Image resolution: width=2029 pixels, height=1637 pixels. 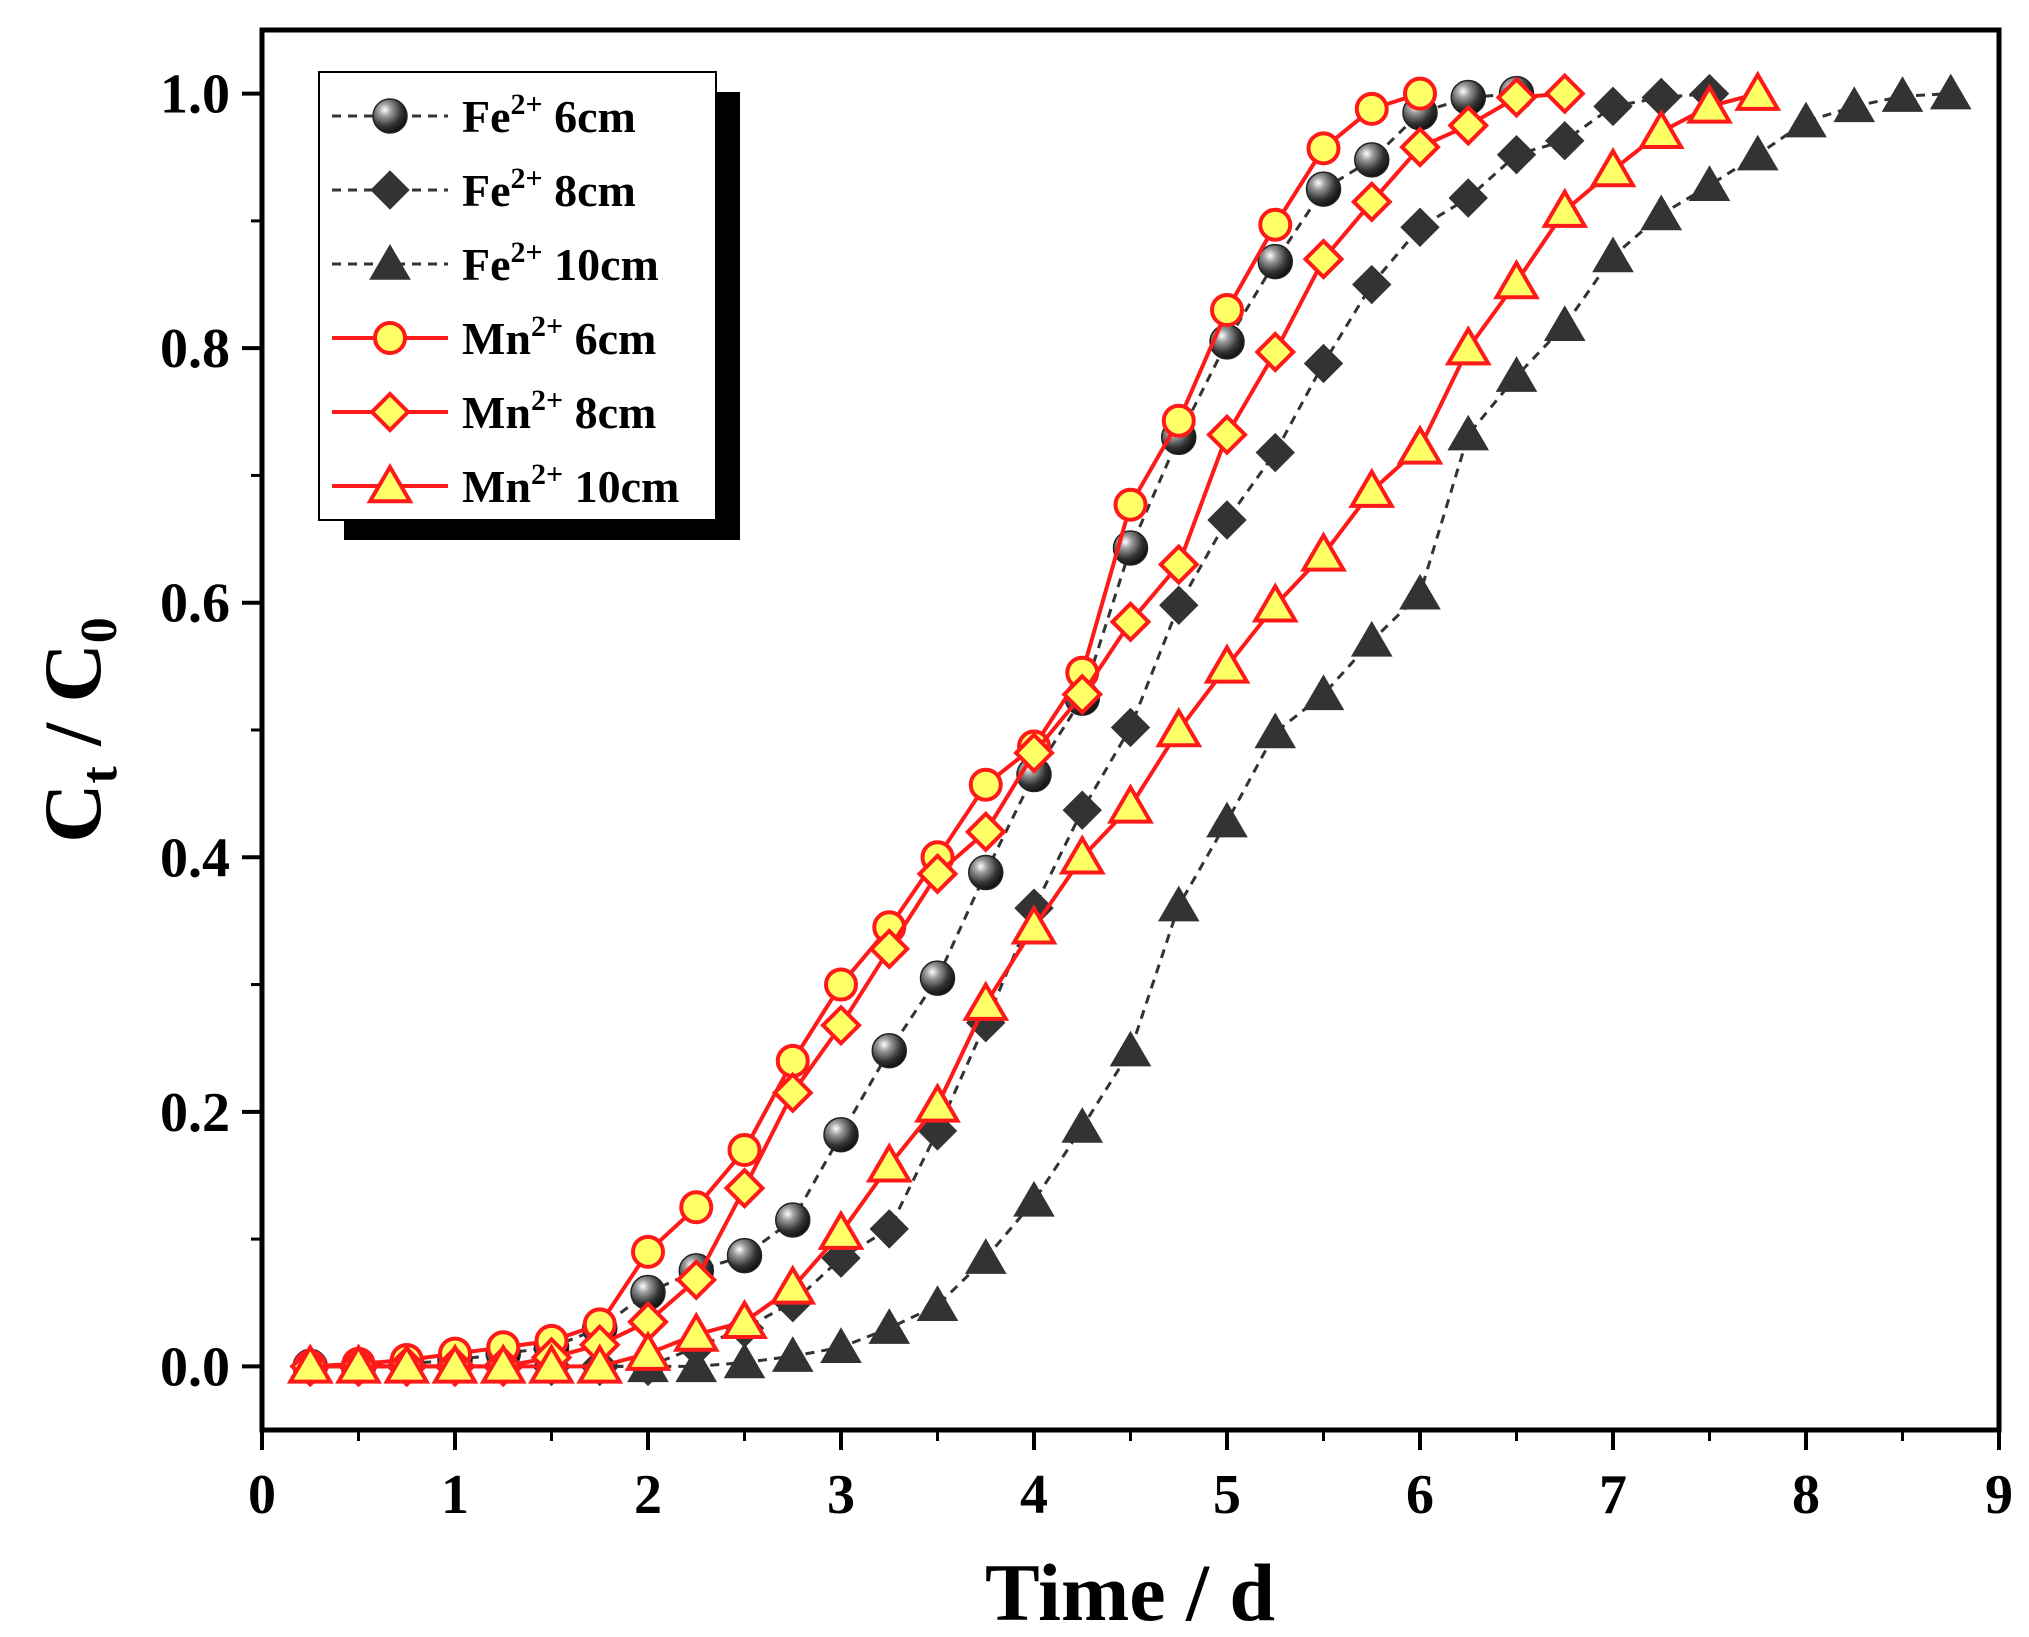 I want to click on legend-label: Mn2+ 10cm, so click(x=570, y=485).